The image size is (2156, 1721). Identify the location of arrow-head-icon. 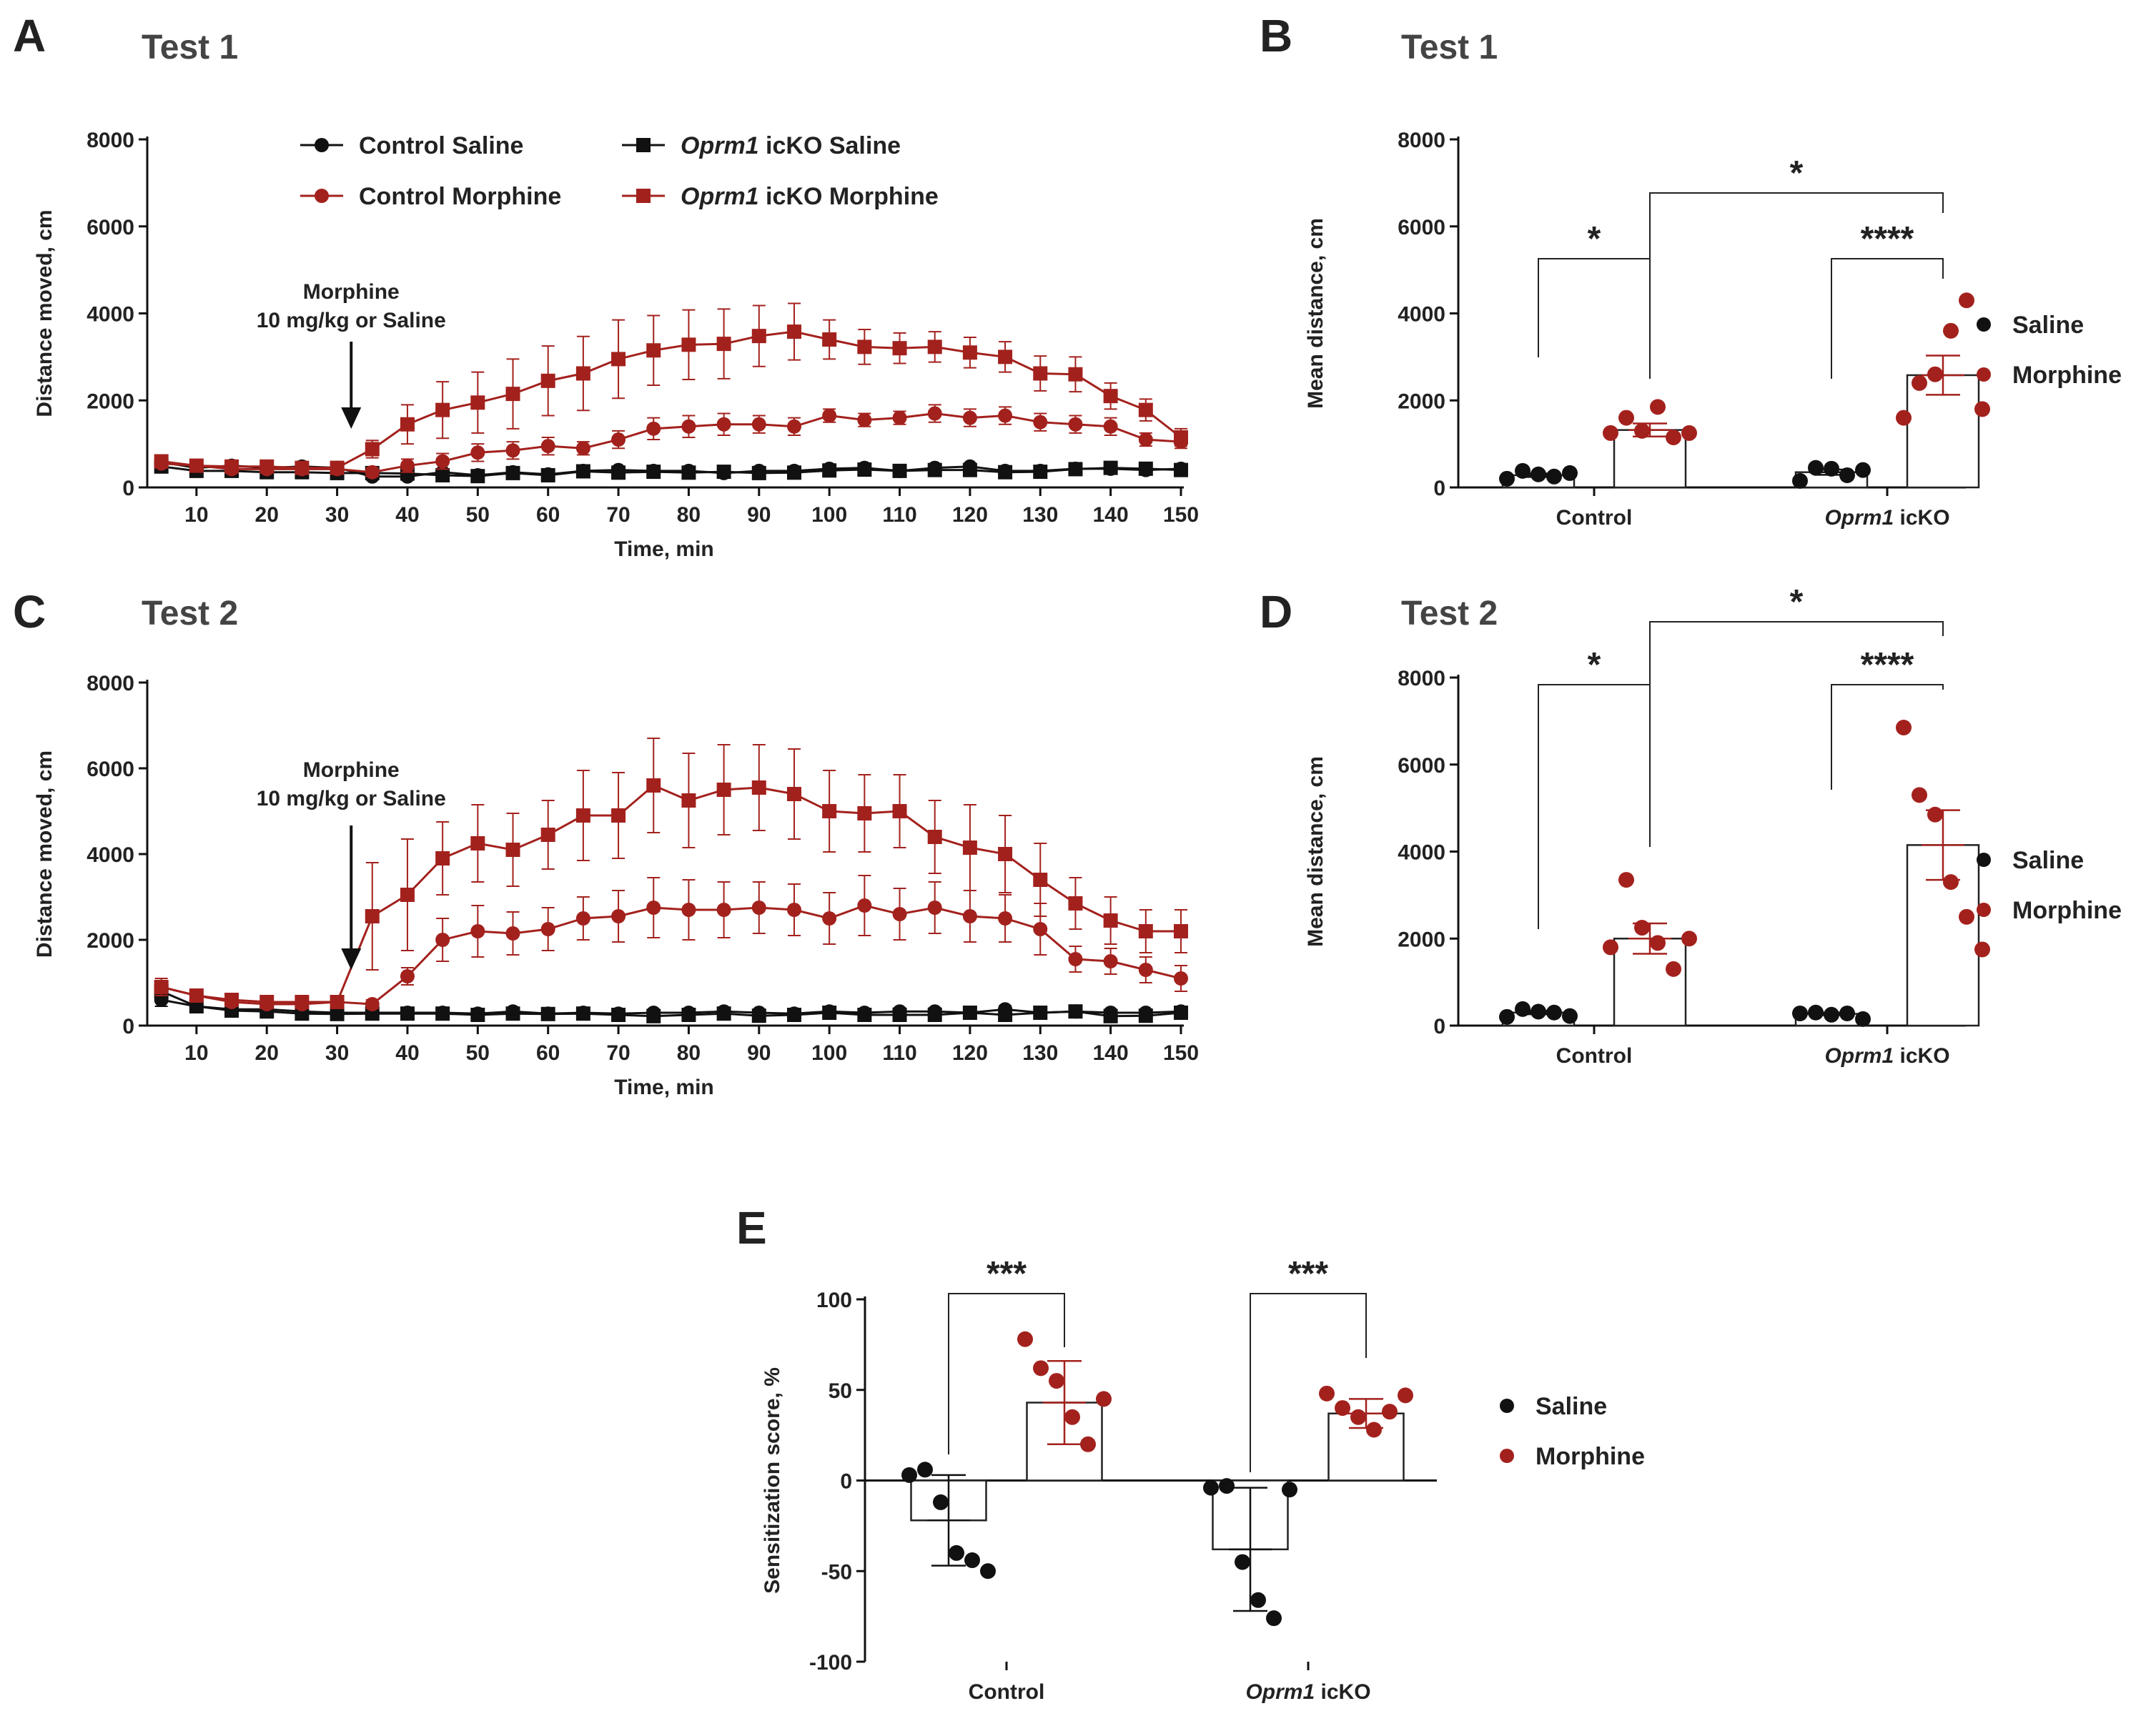
(351, 418).